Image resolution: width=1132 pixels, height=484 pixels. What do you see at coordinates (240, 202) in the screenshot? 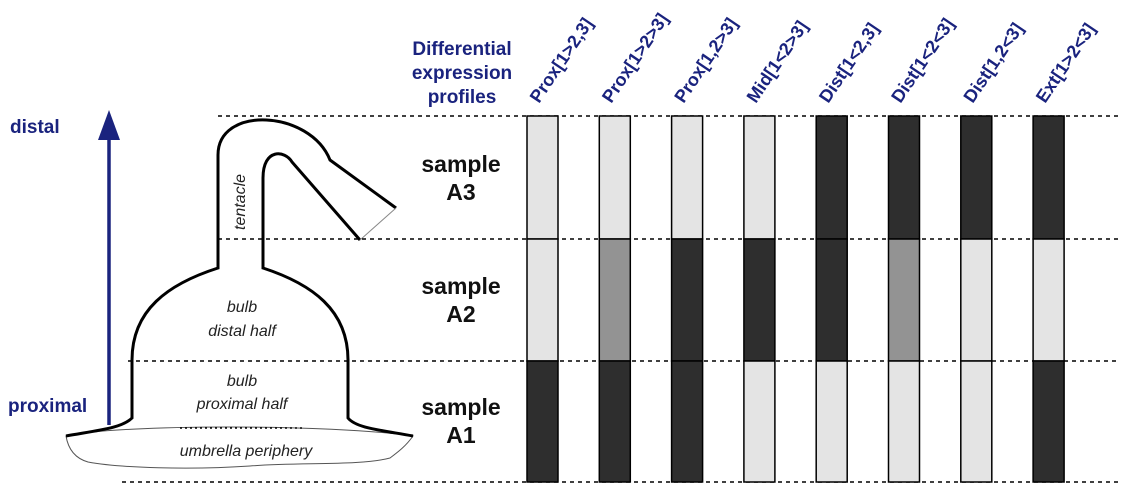
I see `tentacle-label: tentacle` at bounding box center [240, 202].